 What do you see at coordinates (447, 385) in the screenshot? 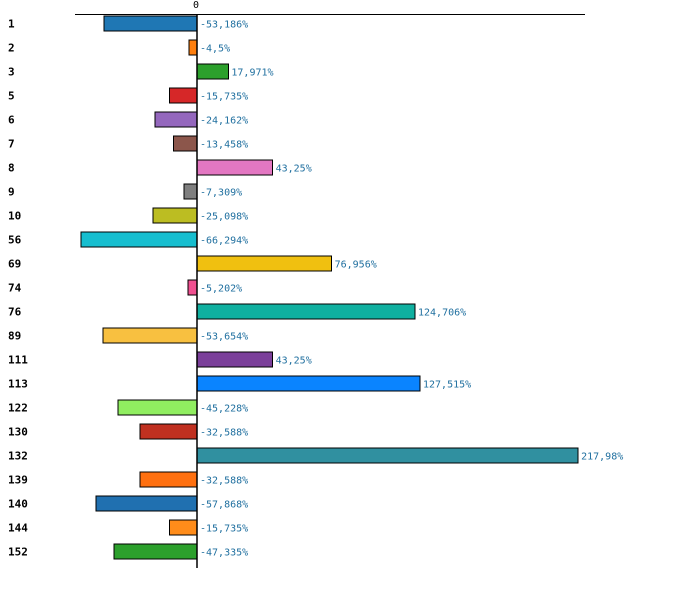
I see `value-label: 127,515%` at bounding box center [447, 385].